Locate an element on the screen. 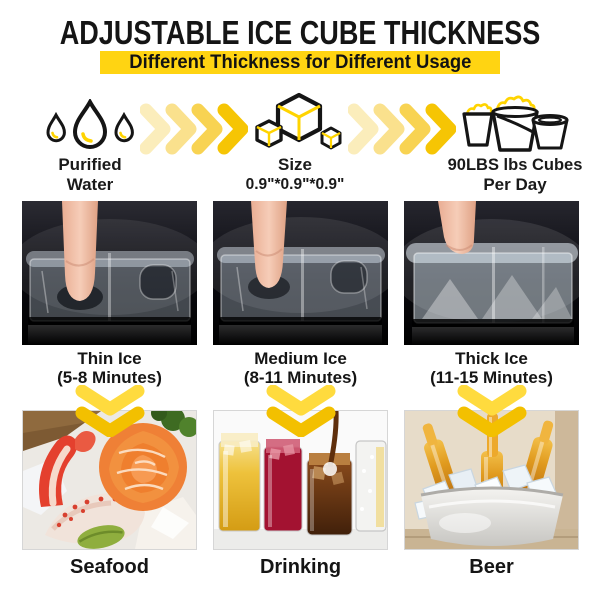  thin-ice-title: Thin Ice is located at coordinates (109, 358).